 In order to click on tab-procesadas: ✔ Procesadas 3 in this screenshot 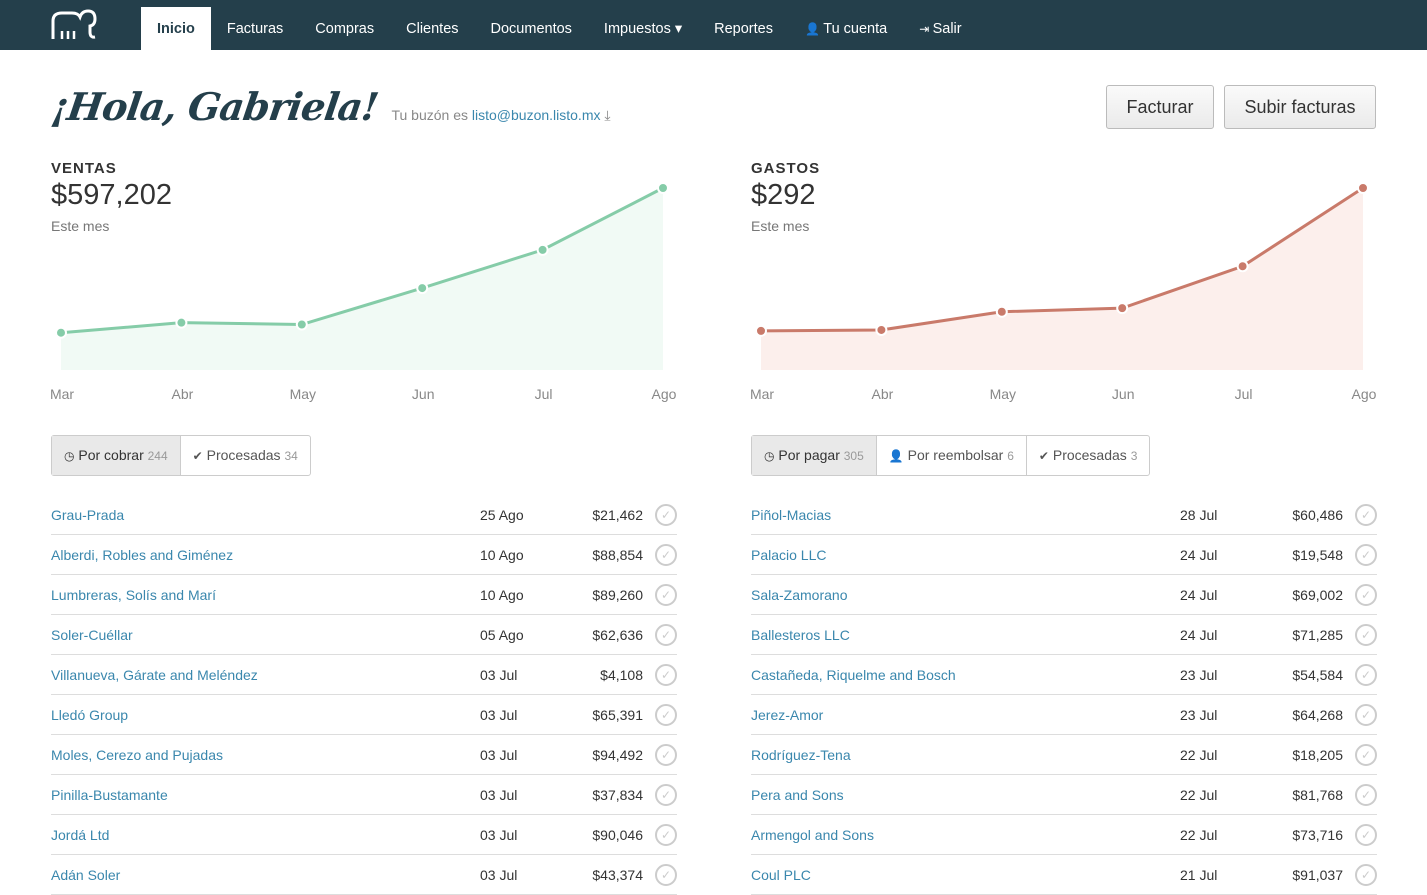, I will do `click(1088, 455)`.